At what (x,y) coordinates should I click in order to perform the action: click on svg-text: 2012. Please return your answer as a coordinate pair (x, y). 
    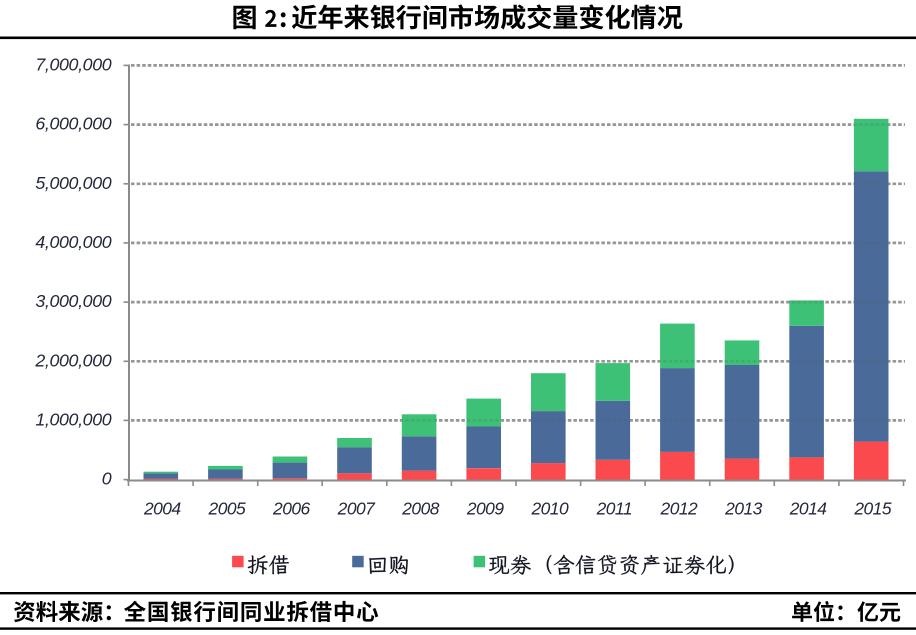
    Looking at the image, I should click on (679, 508).